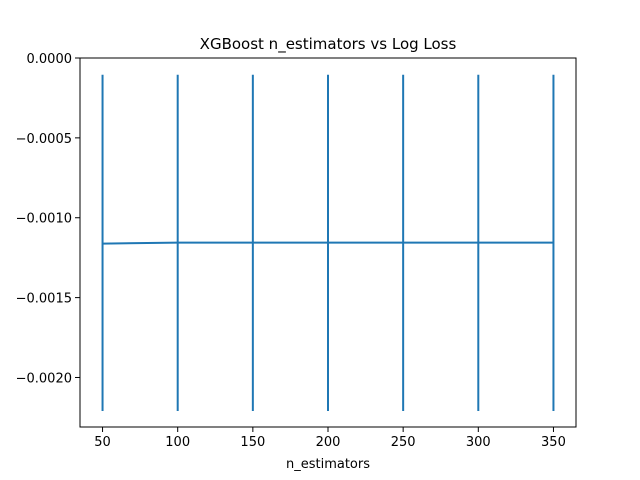  Describe the element at coordinates (328, 464) in the screenshot. I see `x-axis-label: n_estimators` at that location.